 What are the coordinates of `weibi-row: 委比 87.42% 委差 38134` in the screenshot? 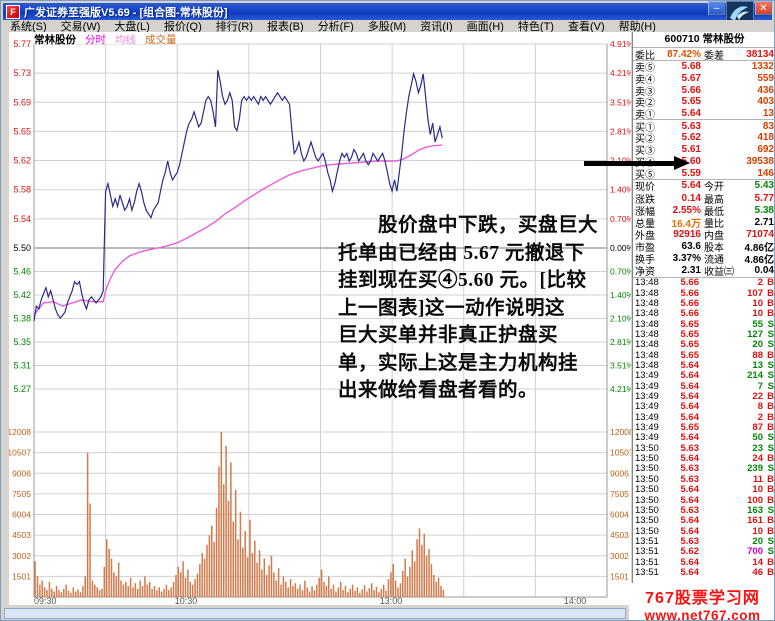 It's located at (704, 55).